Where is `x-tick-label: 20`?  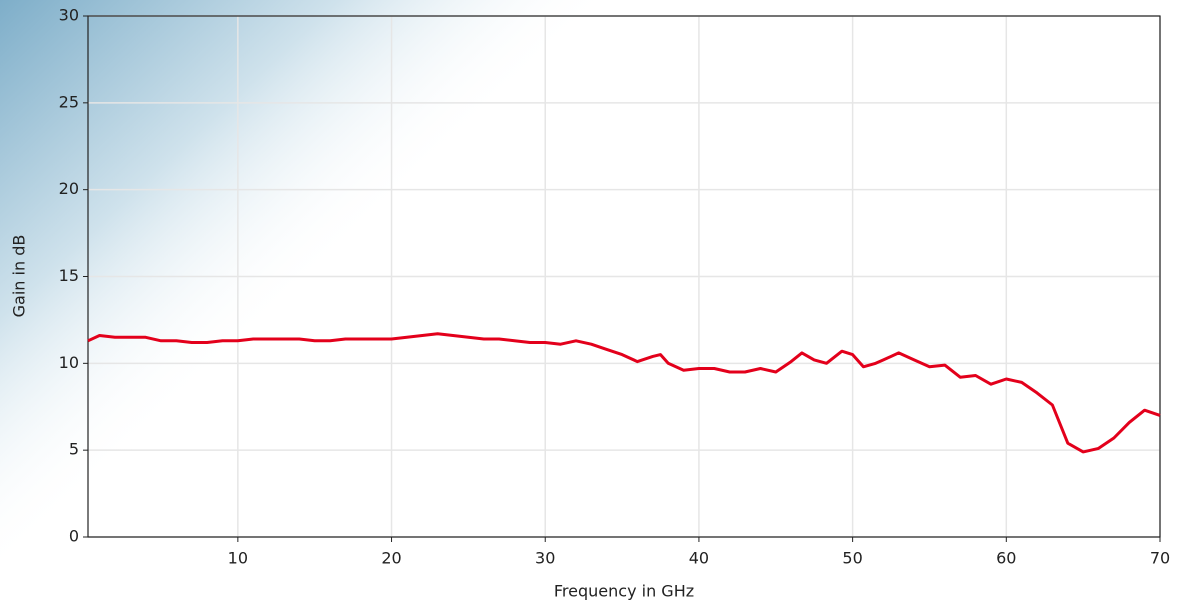 x-tick-label: 20 is located at coordinates (391, 558).